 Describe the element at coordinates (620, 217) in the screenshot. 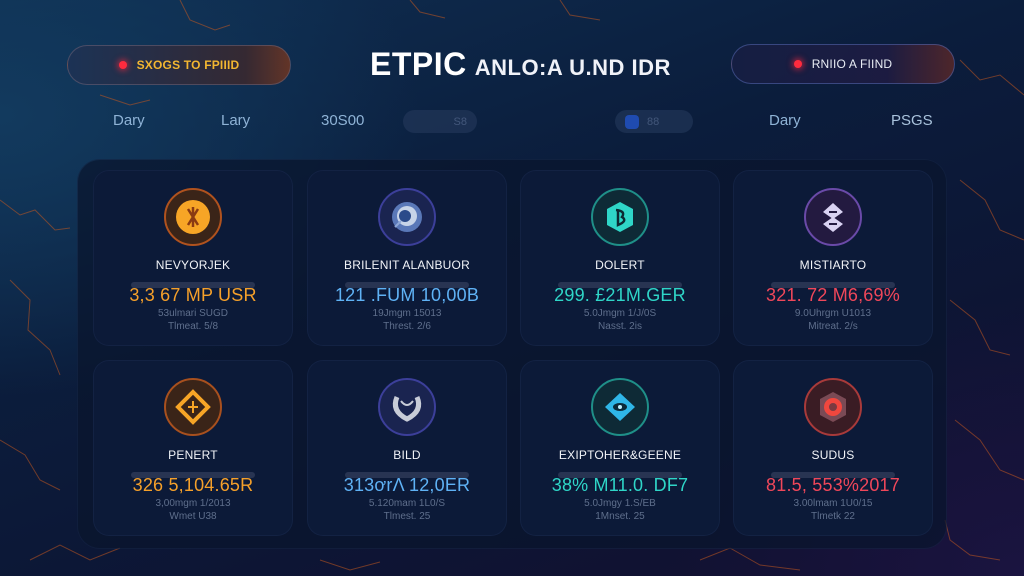

I see `teal-hexagon-coin-icon` at that location.